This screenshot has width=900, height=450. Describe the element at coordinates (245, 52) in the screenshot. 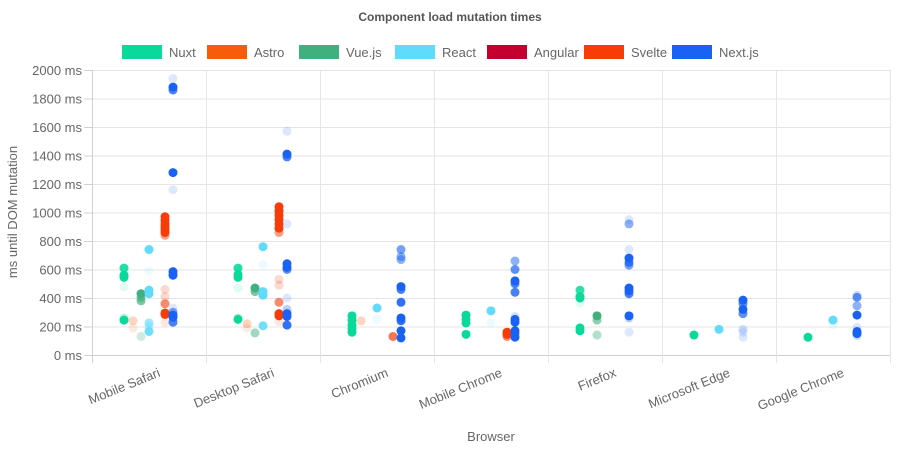

I see `legend-item-astro: Astro` at that location.